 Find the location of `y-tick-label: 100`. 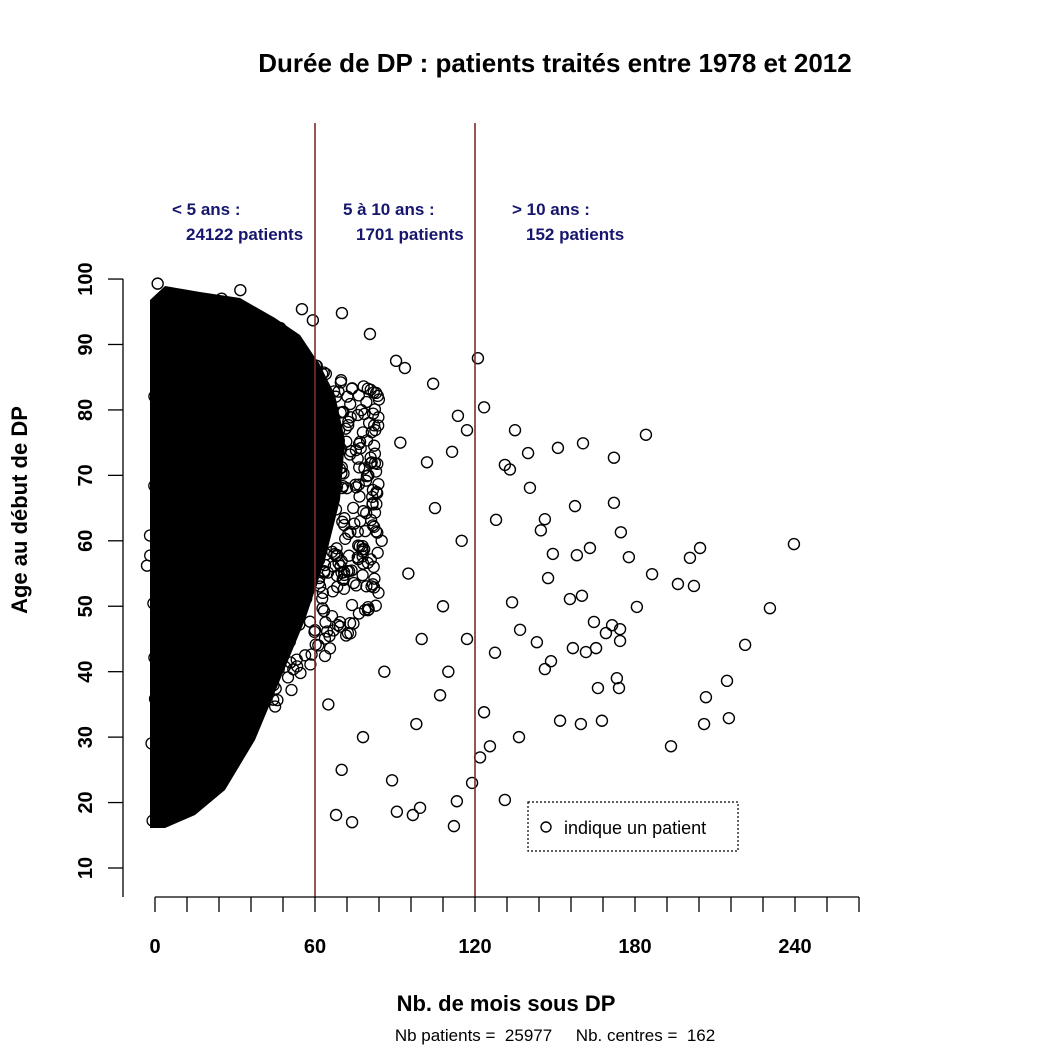

y-tick-label: 100 is located at coordinates (86, 278).